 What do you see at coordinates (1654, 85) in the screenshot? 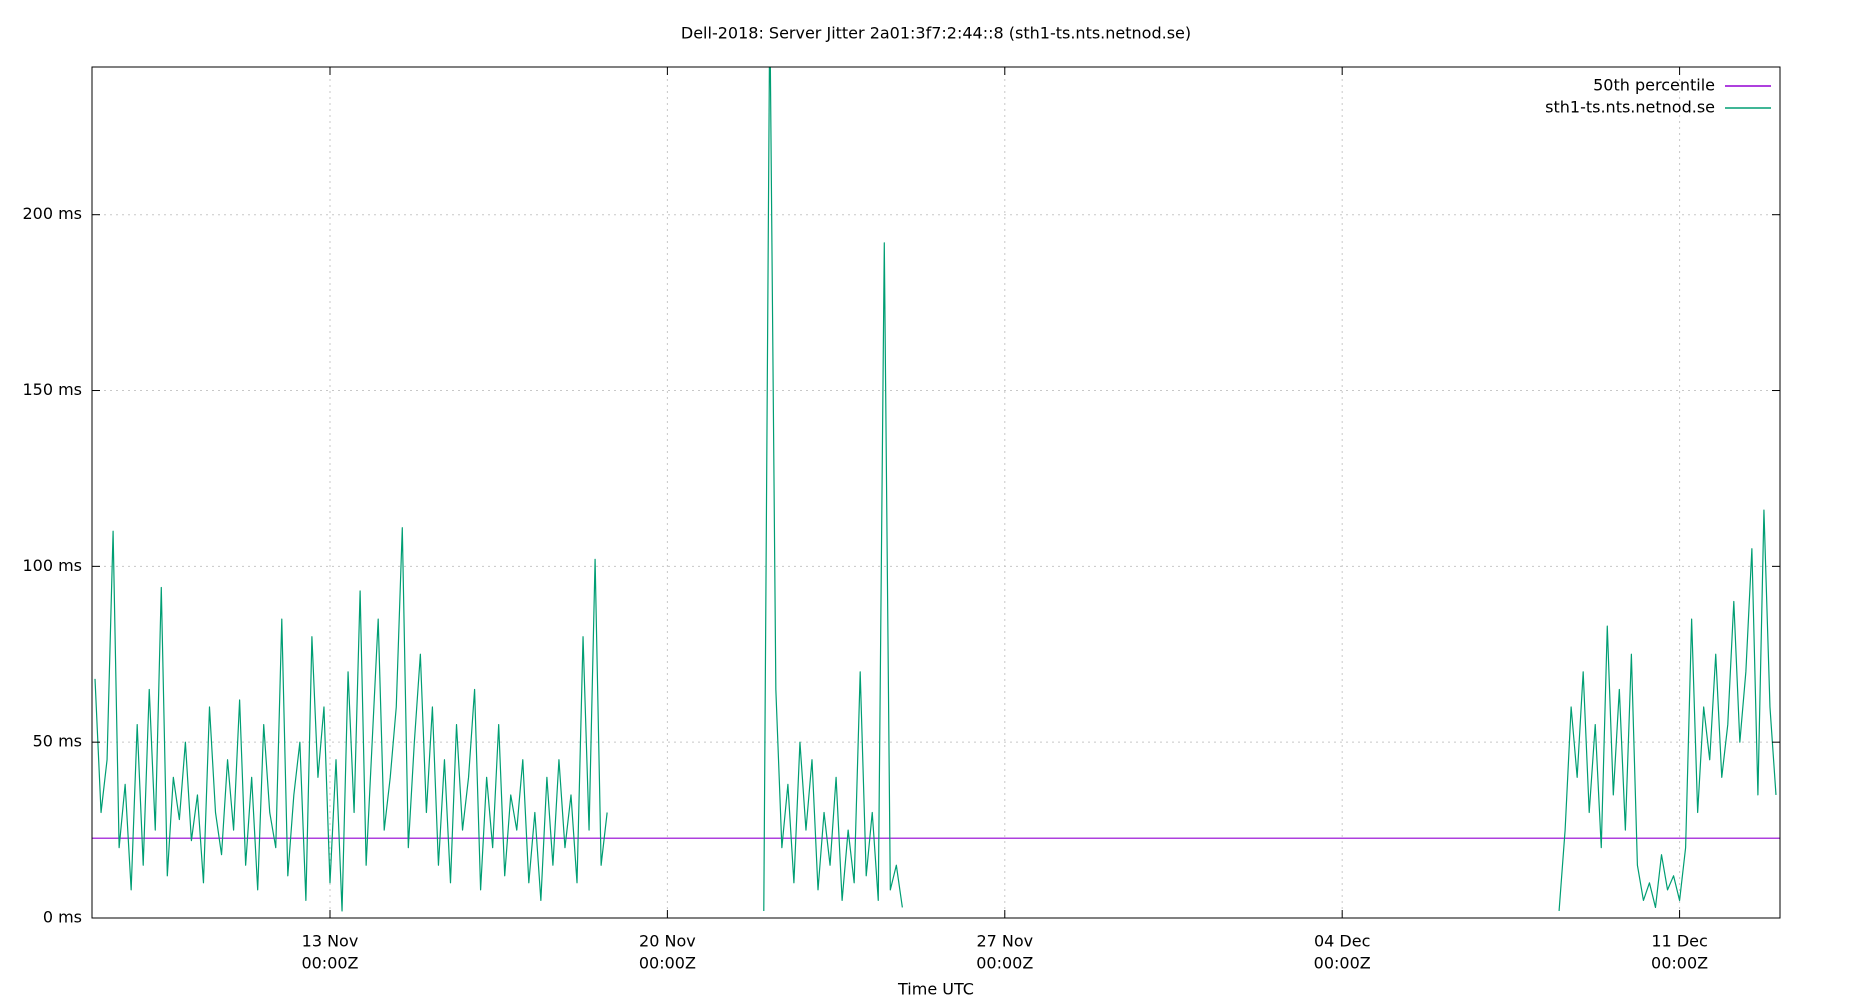
I see `legend-label: 50th percentile` at bounding box center [1654, 85].